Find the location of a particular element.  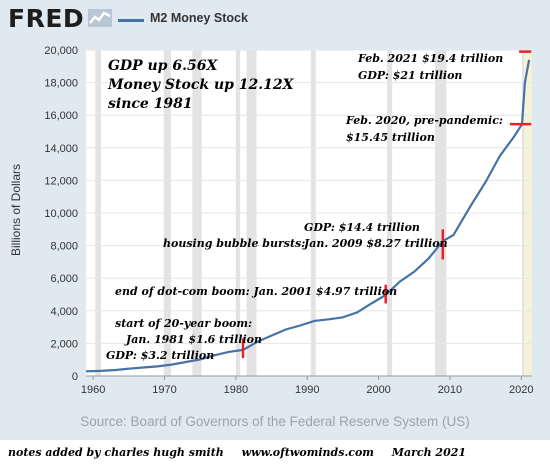

y-tick-label: 8,000 is located at coordinates (64, 247).